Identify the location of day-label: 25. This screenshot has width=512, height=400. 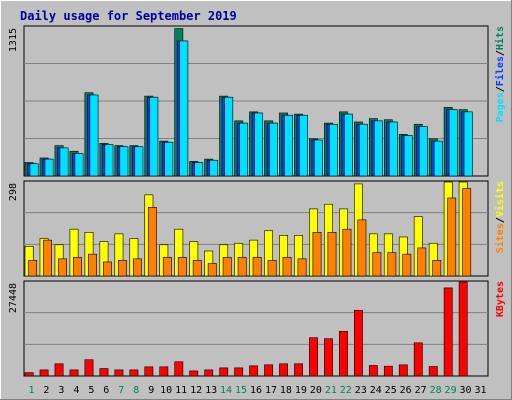
(391, 390).